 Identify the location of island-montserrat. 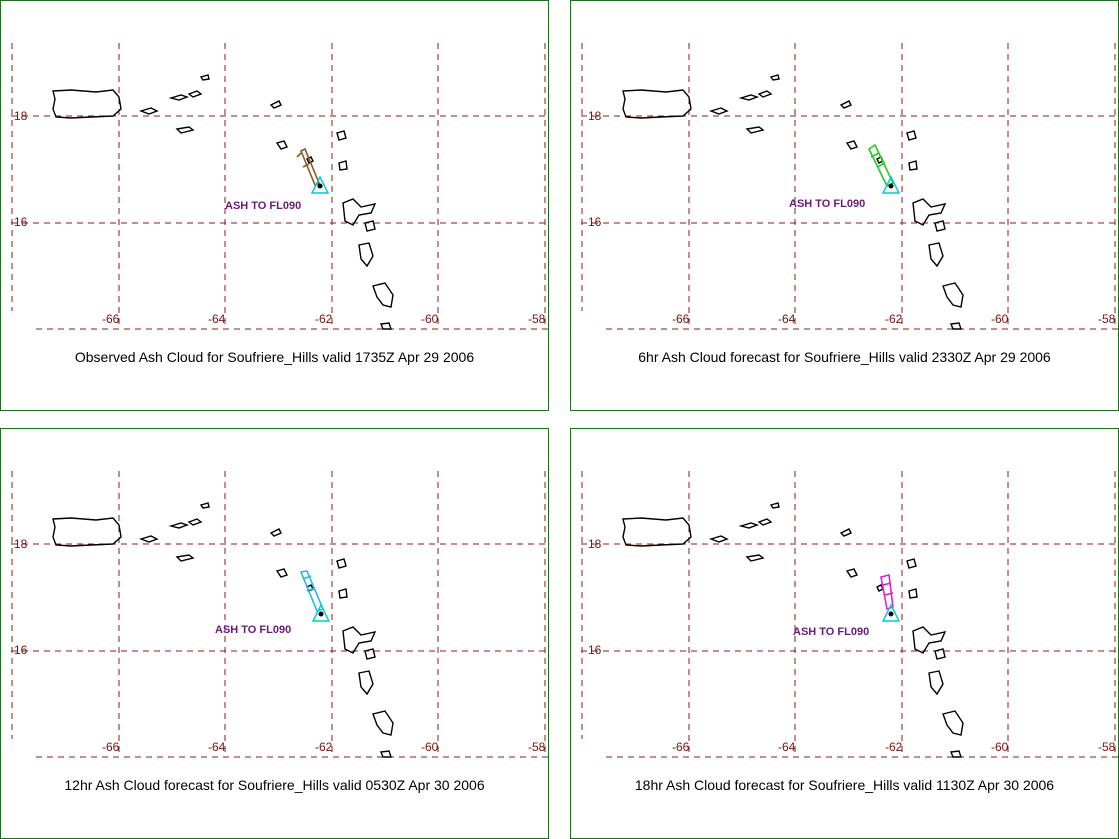
(310, 160).